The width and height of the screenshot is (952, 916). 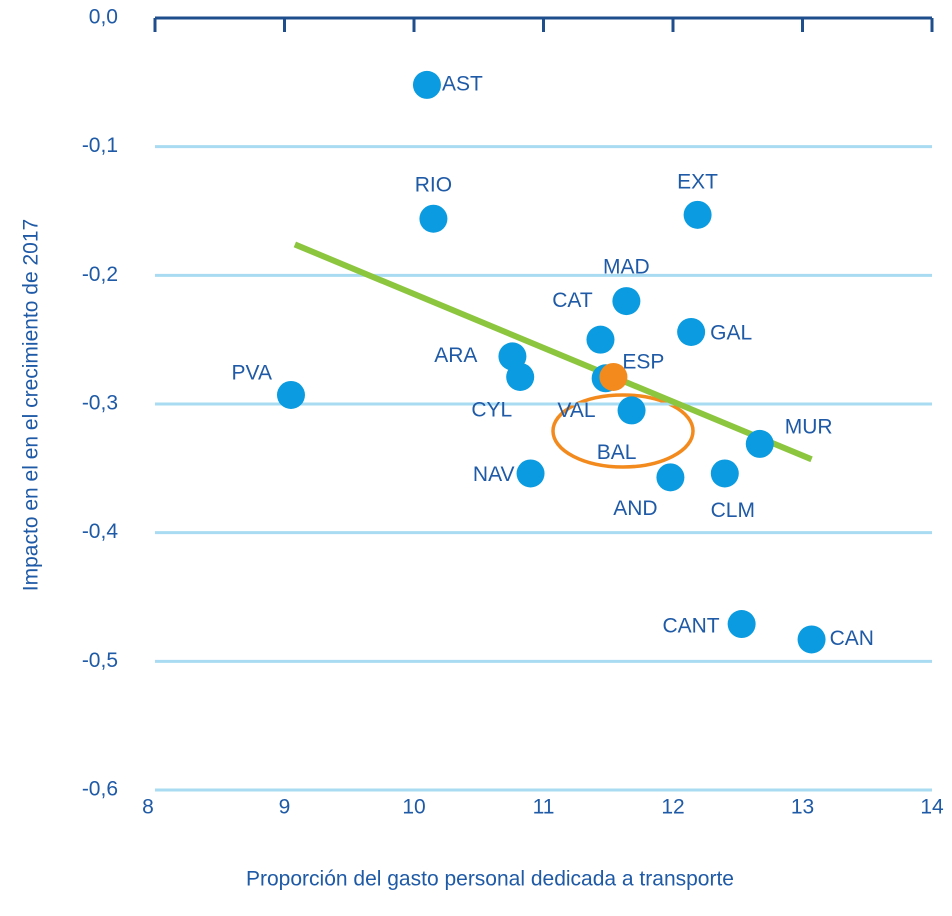 I want to click on y-tick-label: 0,0, so click(x=103, y=17).